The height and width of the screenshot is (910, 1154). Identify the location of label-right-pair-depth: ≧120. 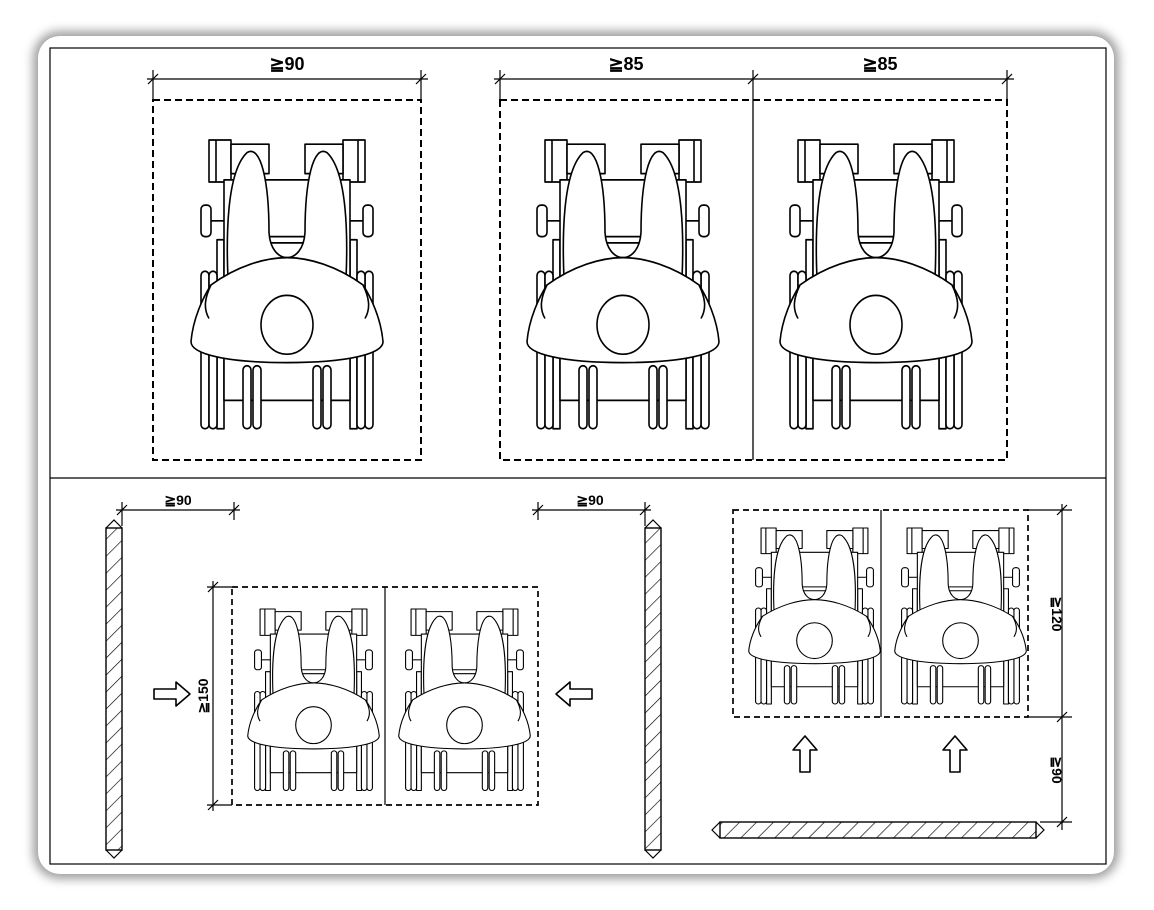
(1057, 613).